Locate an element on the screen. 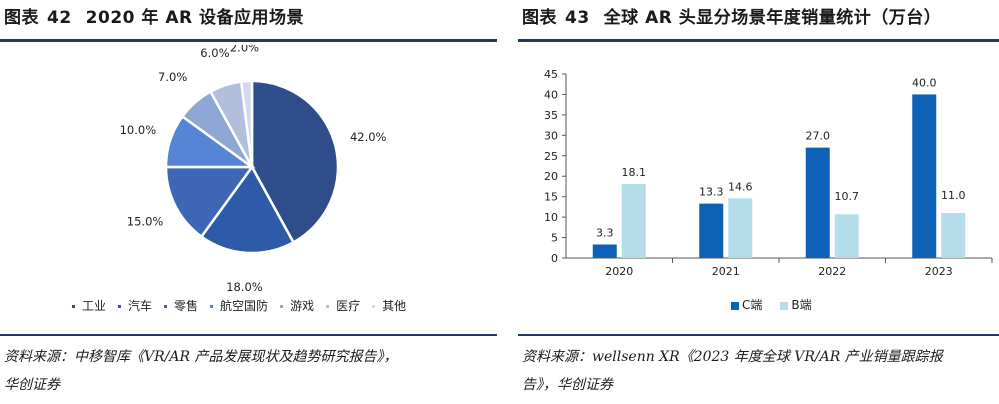 The width and height of the screenshot is (999, 404). bar-legend-item: B端 is located at coordinates (796, 304).